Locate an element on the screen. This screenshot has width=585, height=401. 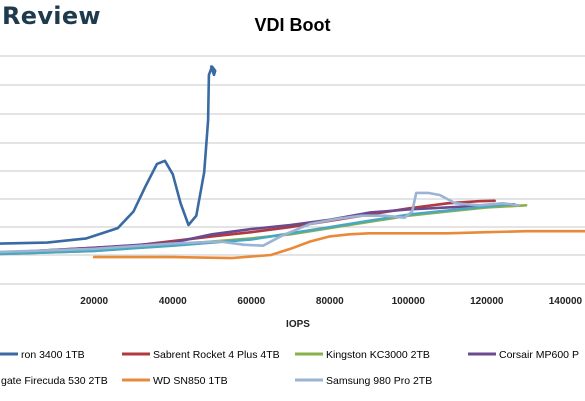
x-tick-labels: 20000 40000 60000 80000 100000 120000 140000 is located at coordinates (331, 301).